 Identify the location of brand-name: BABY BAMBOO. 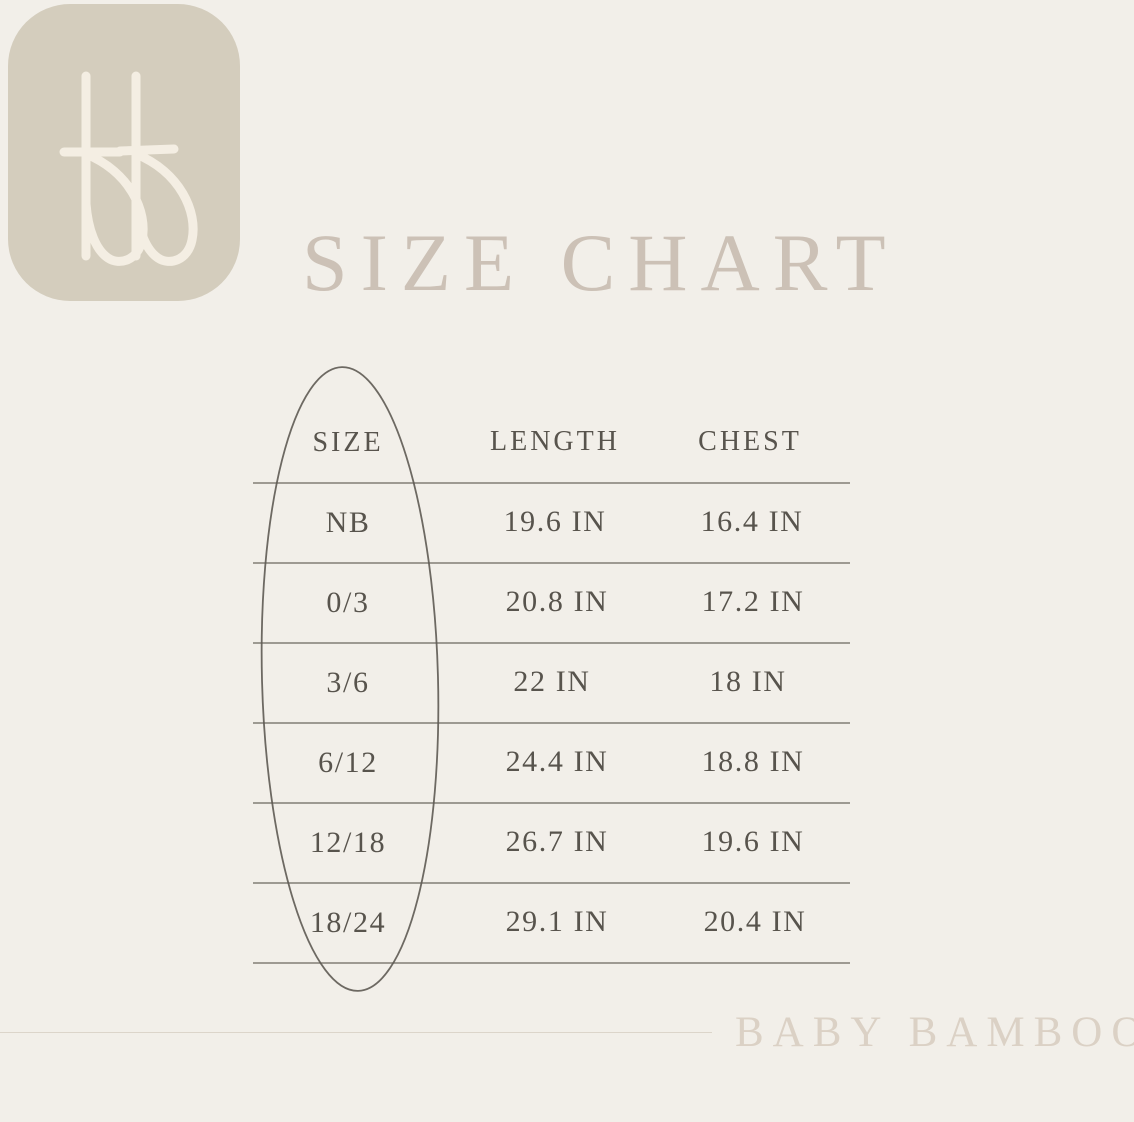
(934, 1032).